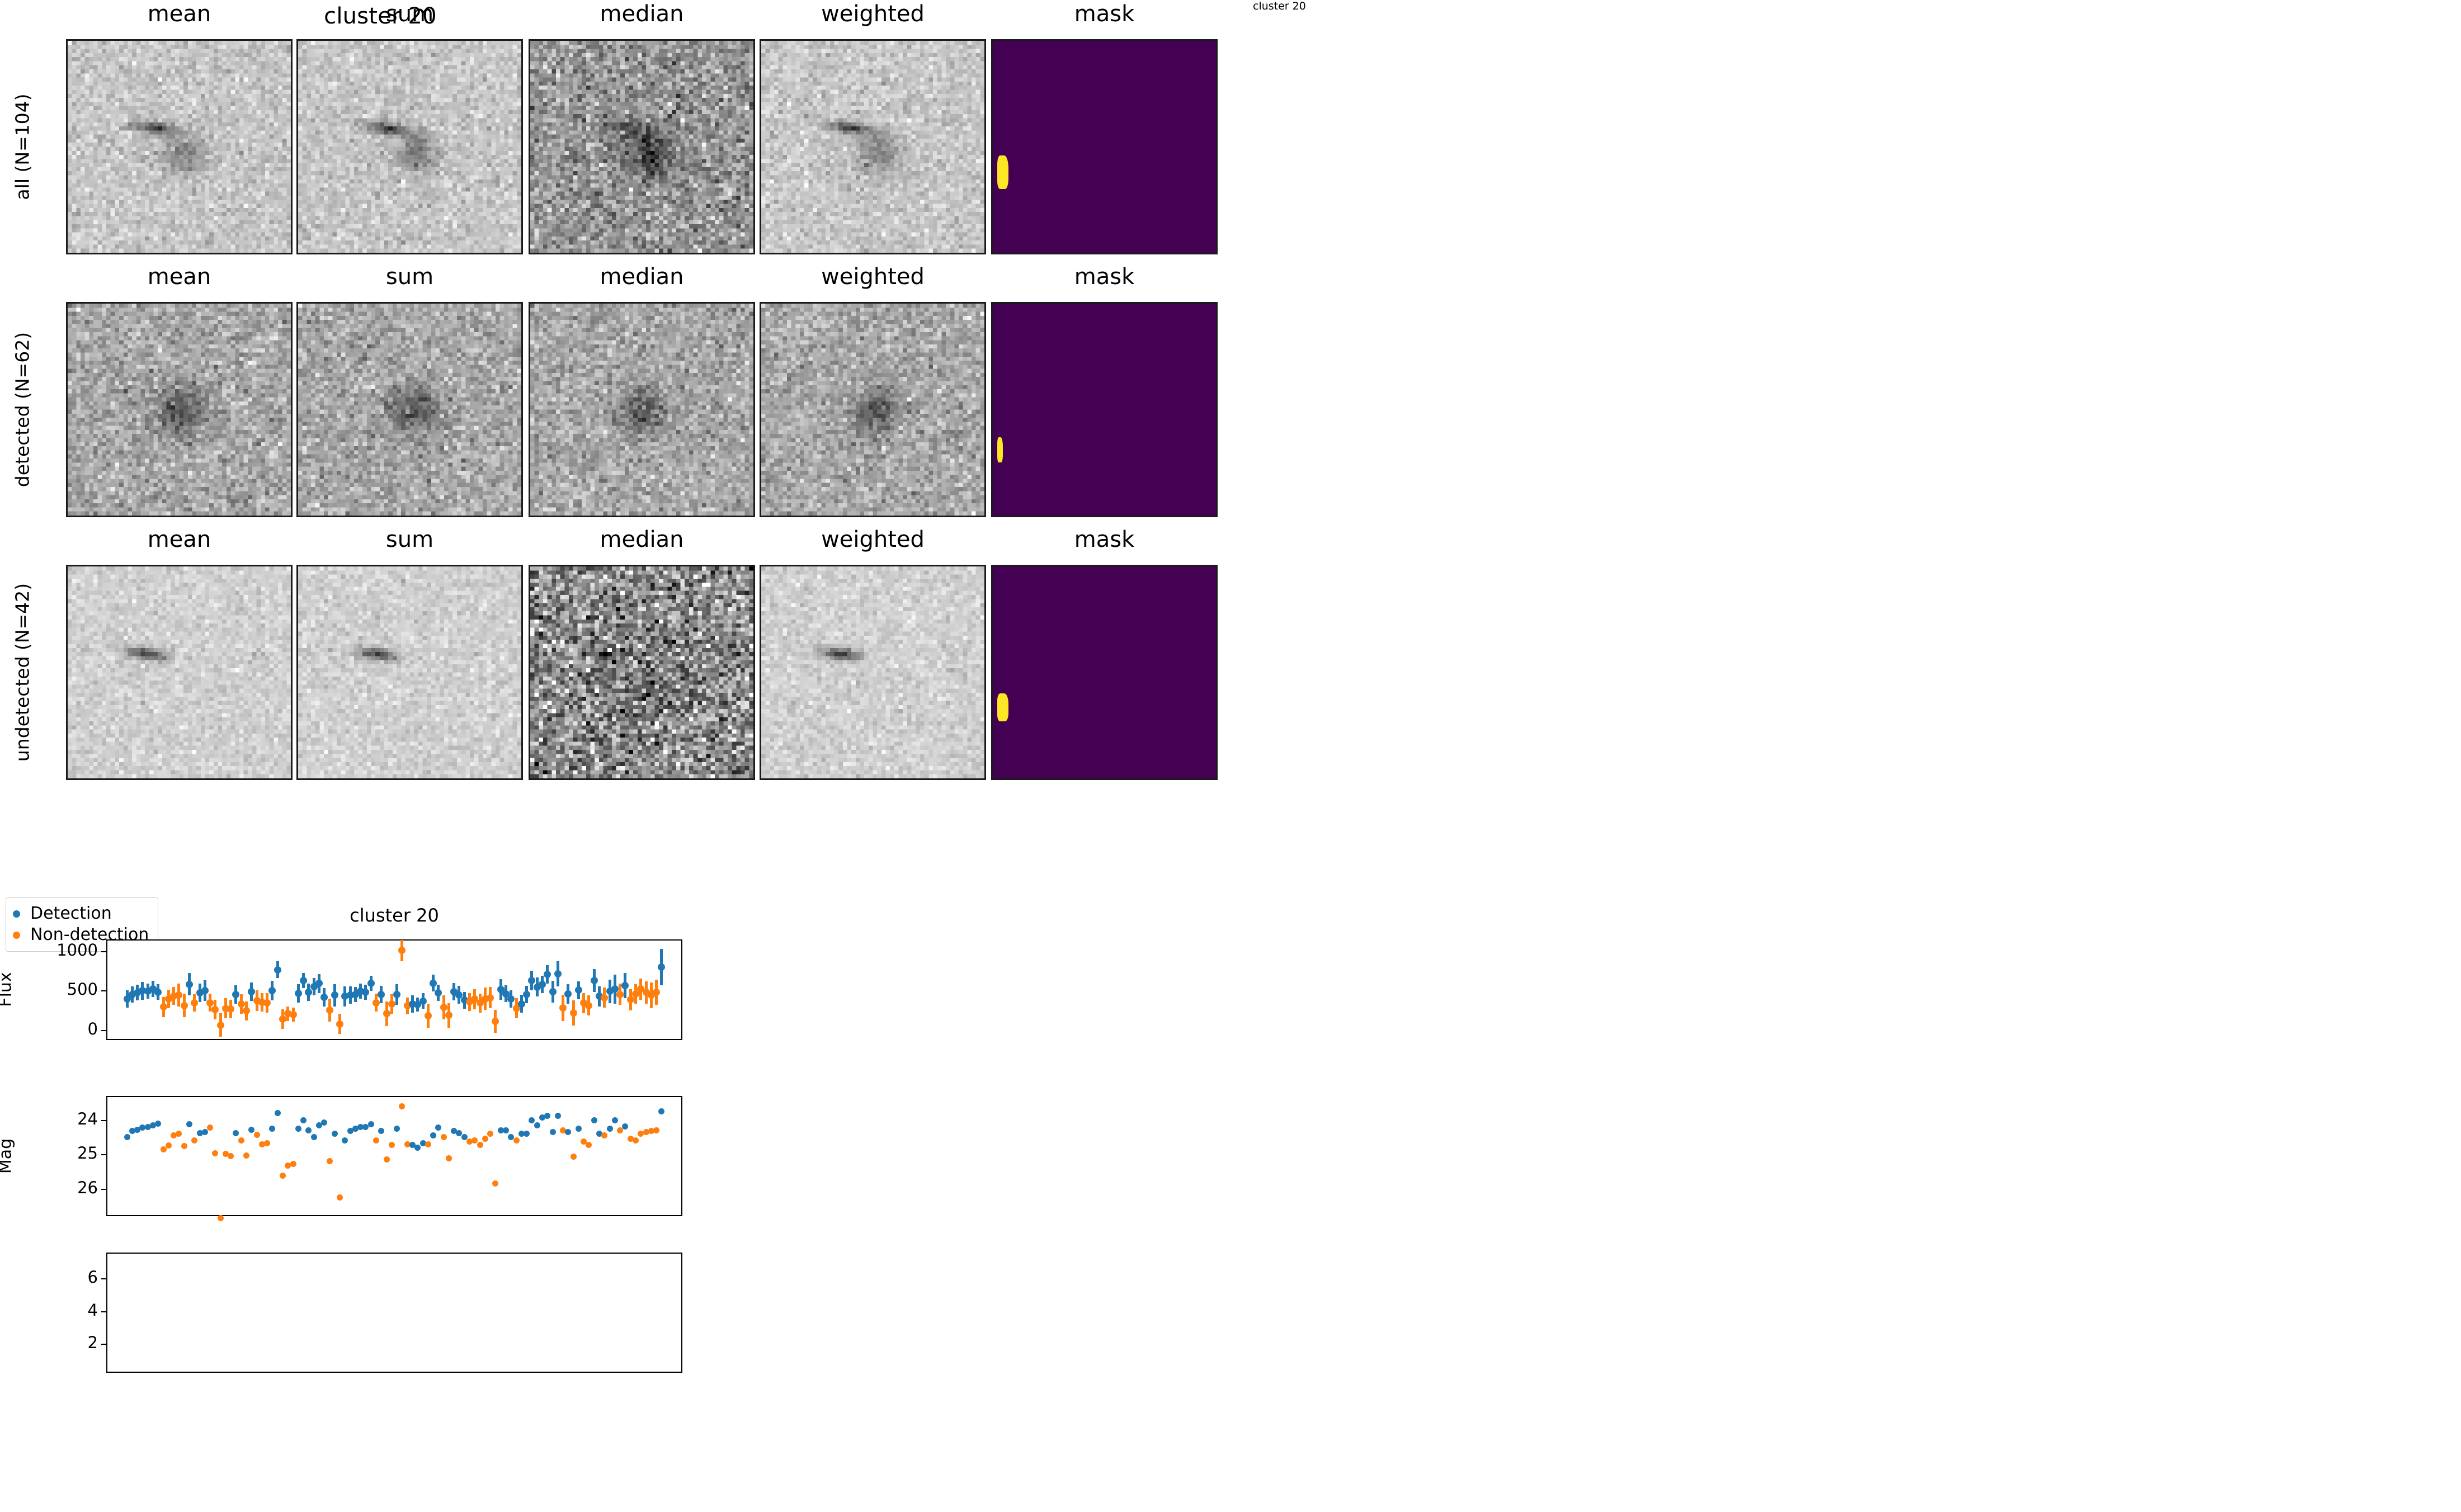  Describe the element at coordinates (92, 1028) in the screenshot. I see `y-tick-label: 0` at that location.